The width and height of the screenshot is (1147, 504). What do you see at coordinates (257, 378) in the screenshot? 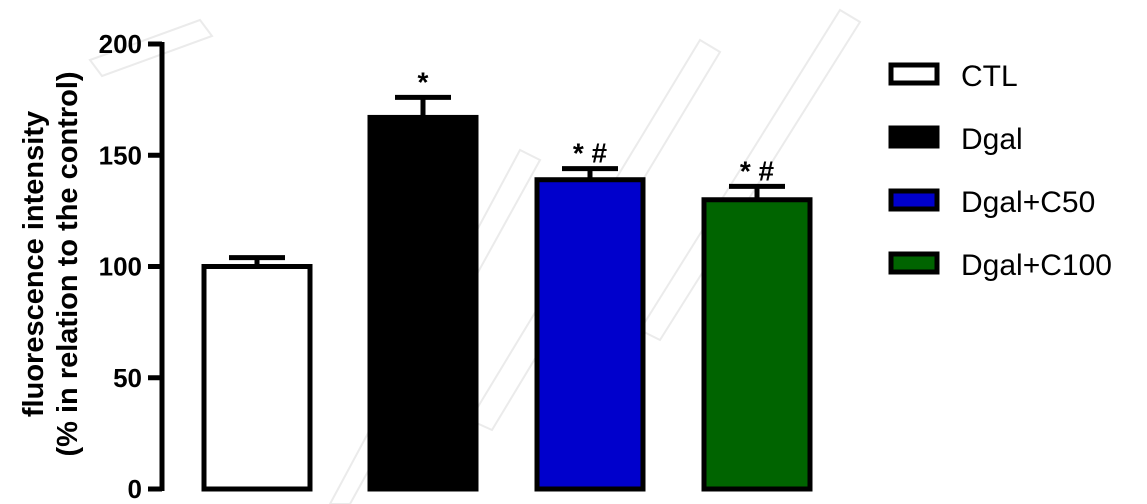
I see `bar-ctl` at bounding box center [257, 378].